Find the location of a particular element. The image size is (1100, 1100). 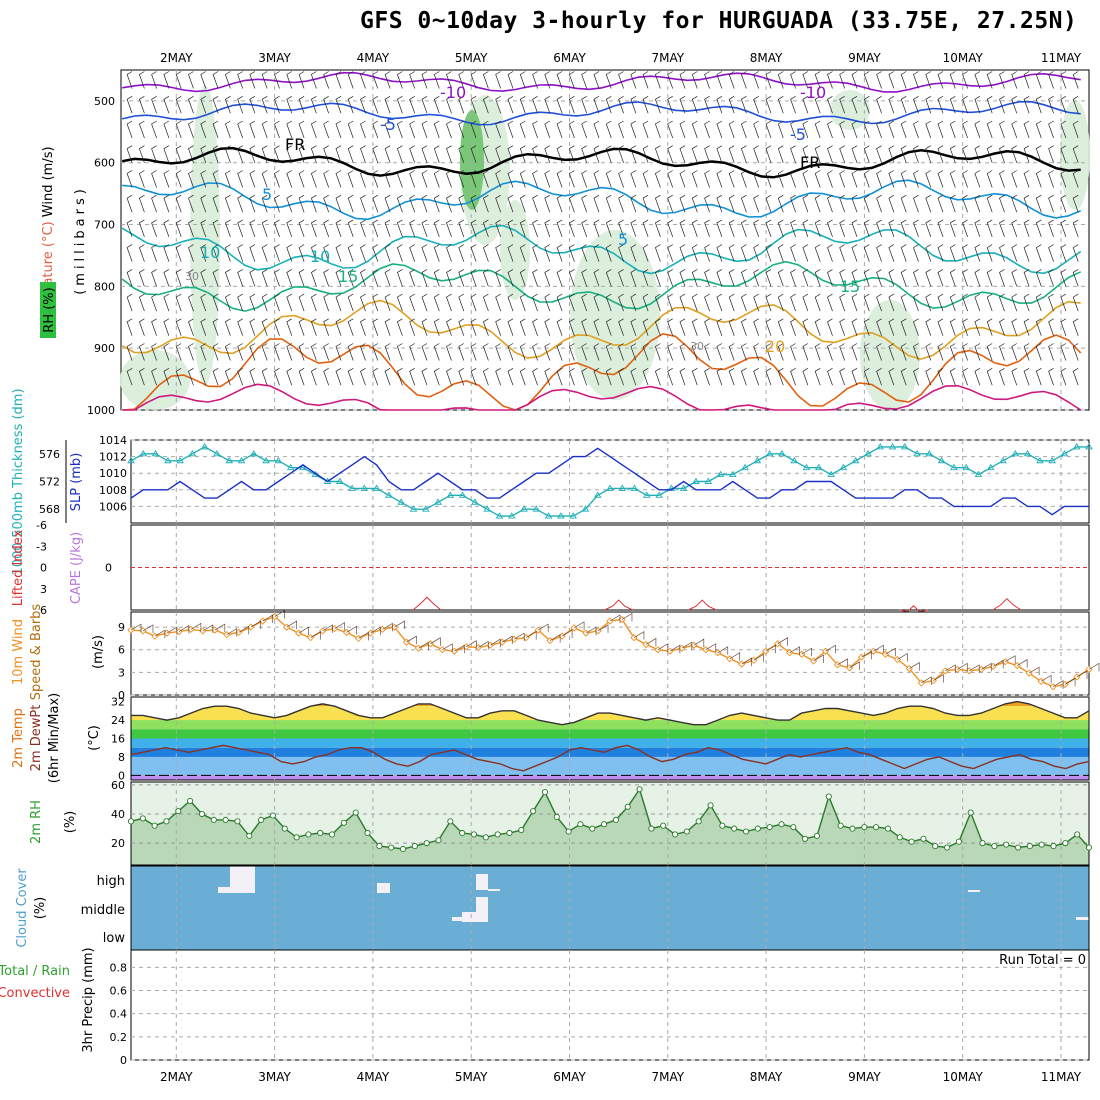

temp2m-ylabel3-text: (6hr Min/Max) is located at coordinates (54, 738).